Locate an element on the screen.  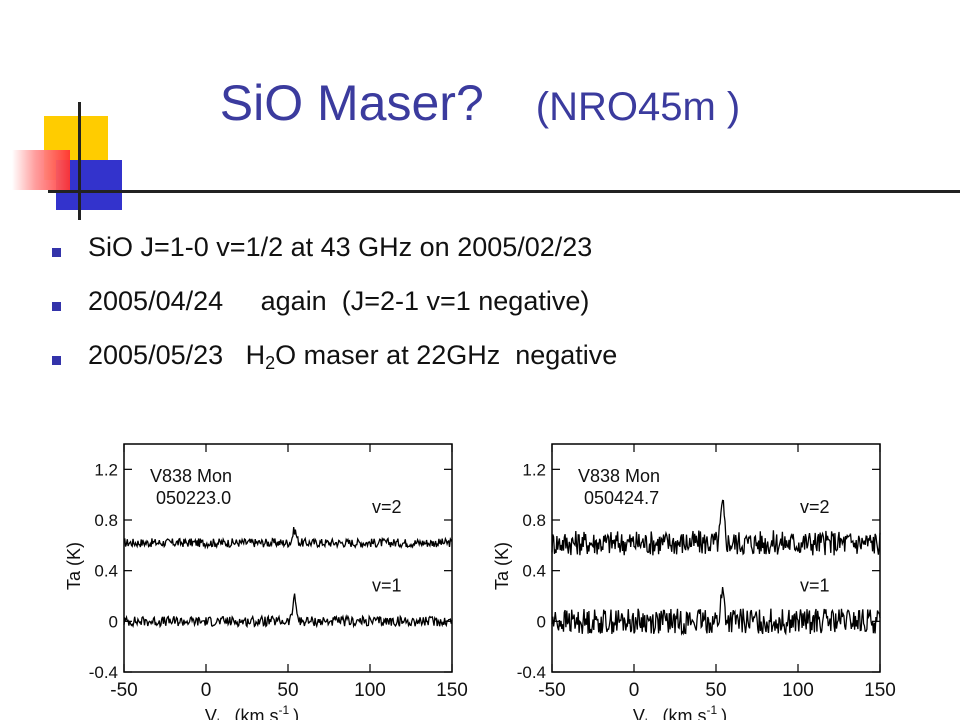
chart-subtitle: 050424.7 is located at coordinates (621, 498).